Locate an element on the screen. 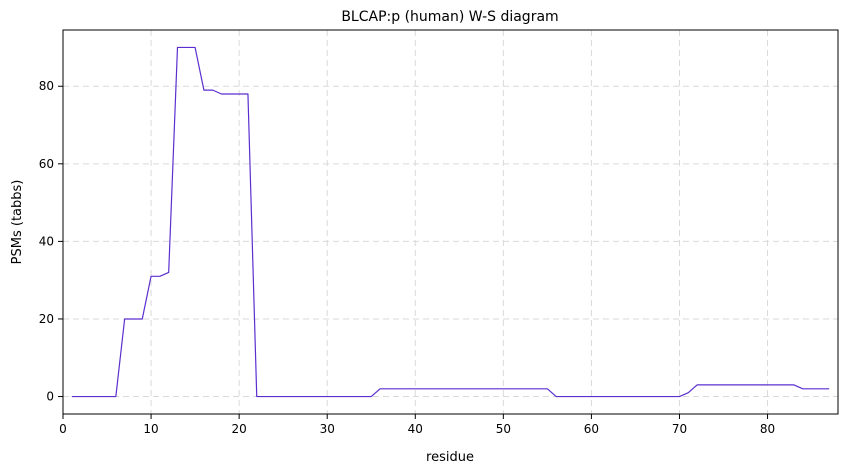  y-tick-label: 60 is located at coordinates (46, 164).